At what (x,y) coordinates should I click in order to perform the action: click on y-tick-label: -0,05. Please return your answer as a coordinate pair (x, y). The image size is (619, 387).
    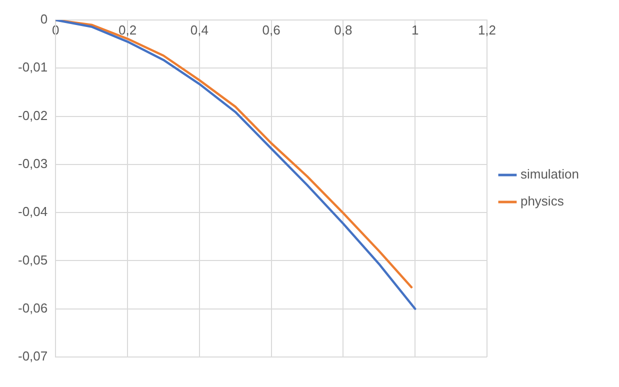
    Looking at the image, I should click on (33, 260).